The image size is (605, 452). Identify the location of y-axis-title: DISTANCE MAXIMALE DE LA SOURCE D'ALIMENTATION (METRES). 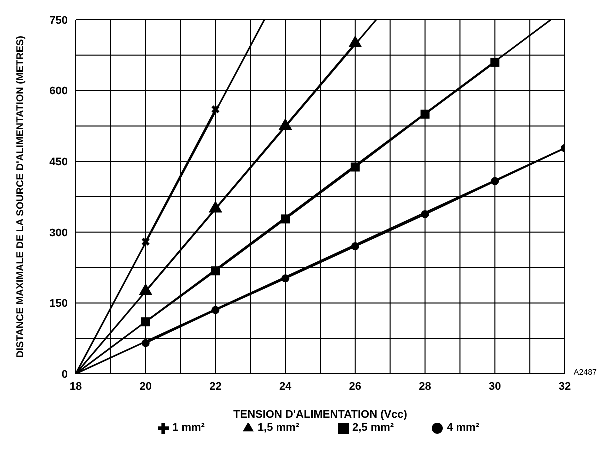
(21, 197).